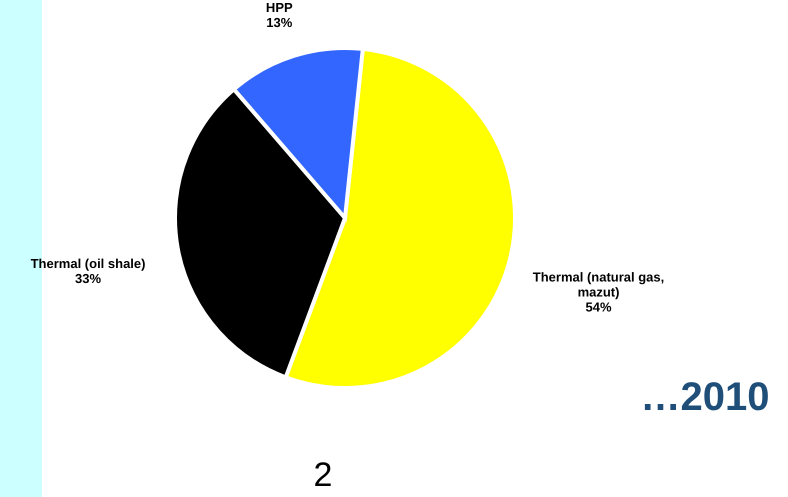 This screenshot has width=788, height=497. Describe the element at coordinates (279, 8) in the screenshot. I see `slice-label: HPP` at that location.